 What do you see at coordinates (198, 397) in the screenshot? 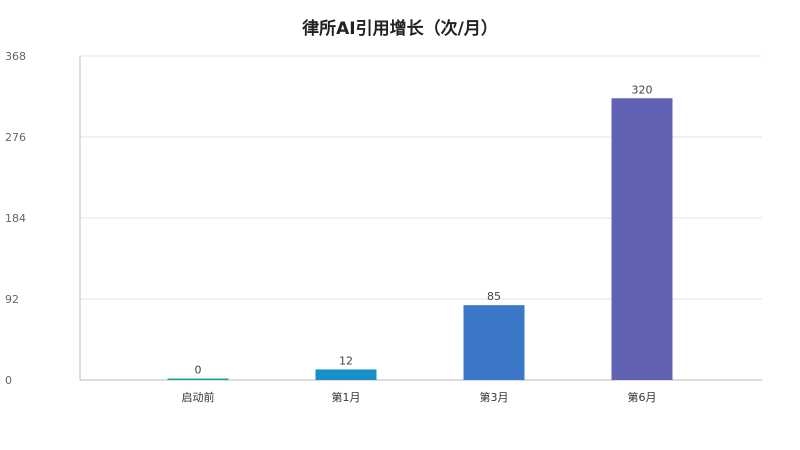
I see `x-tick-label: 启动前` at bounding box center [198, 397].